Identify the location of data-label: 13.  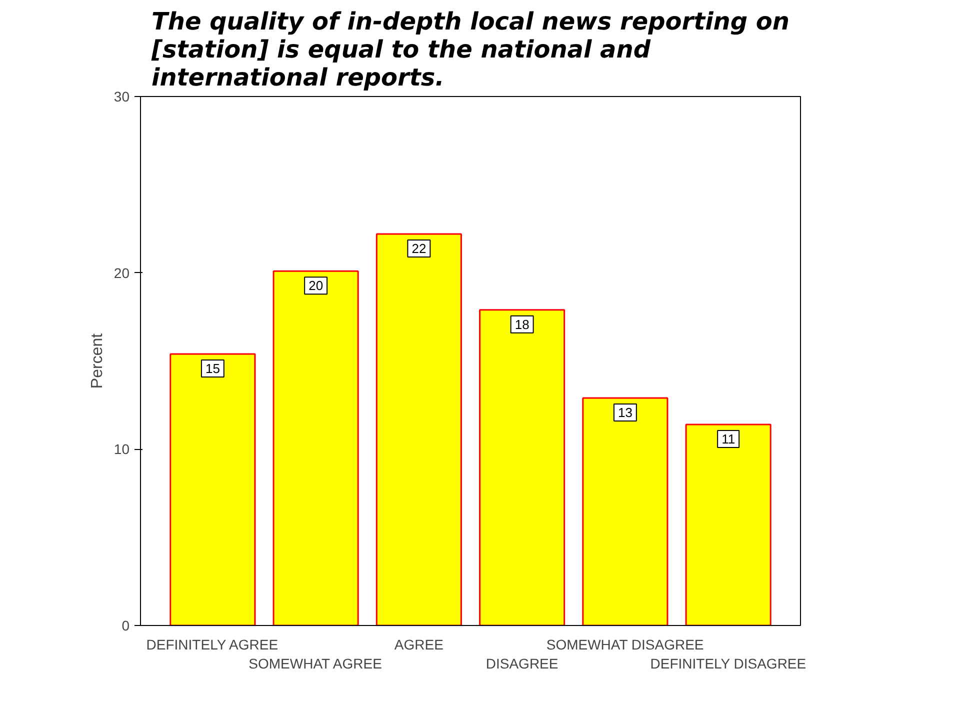
(625, 412).